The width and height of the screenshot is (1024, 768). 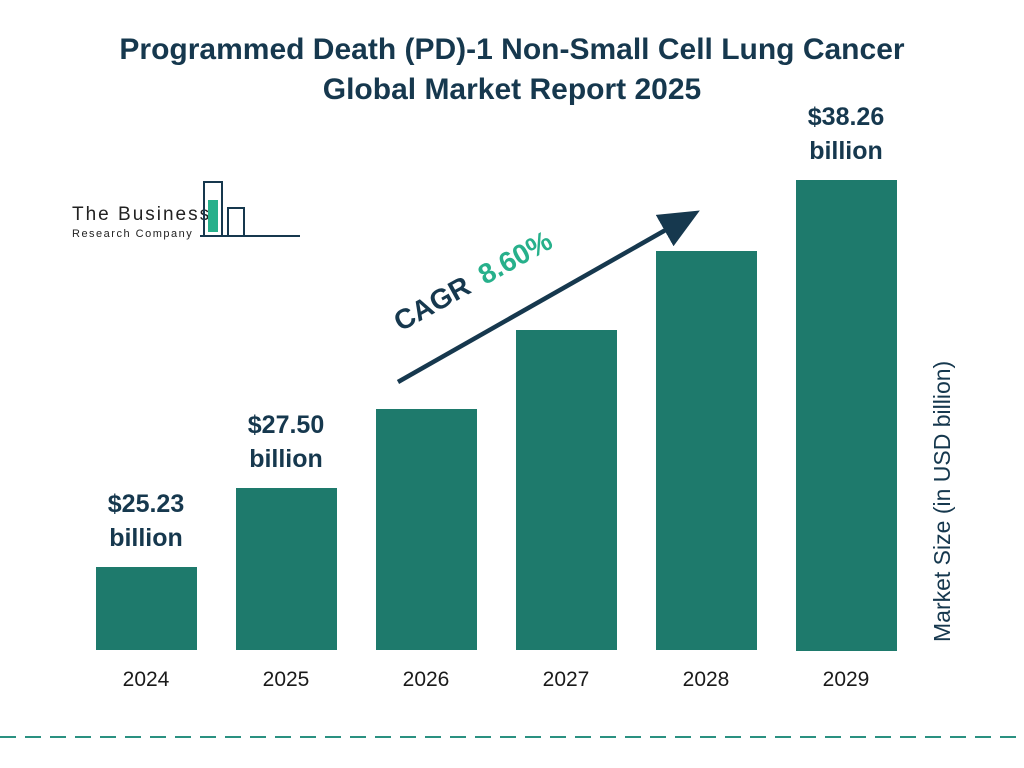 I want to click on bar-2026, so click(x=426, y=529).